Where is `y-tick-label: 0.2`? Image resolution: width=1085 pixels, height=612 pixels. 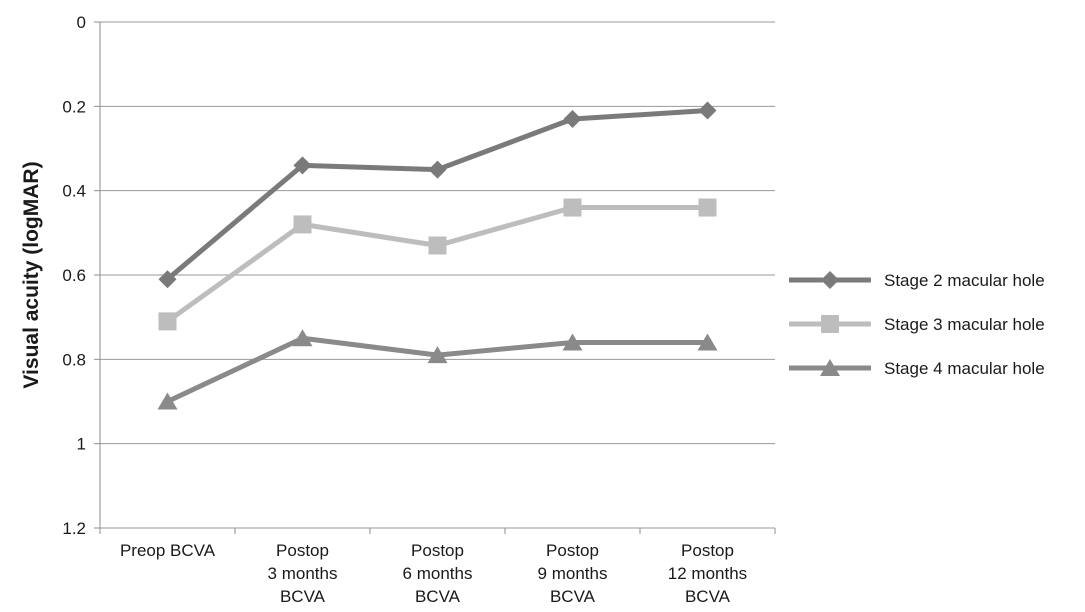
y-tick-label: 0.2 is located at coordinates (74, 106).